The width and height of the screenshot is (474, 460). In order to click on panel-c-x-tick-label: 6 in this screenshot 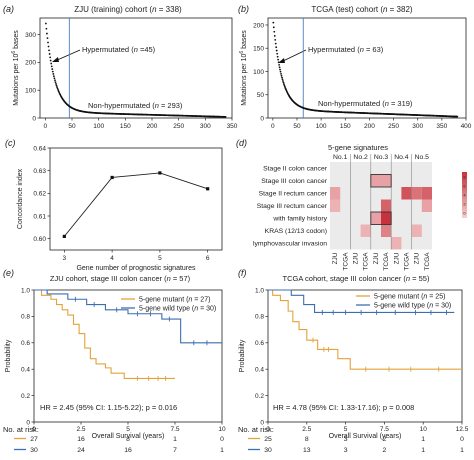, I will do `click(208, 258)`.